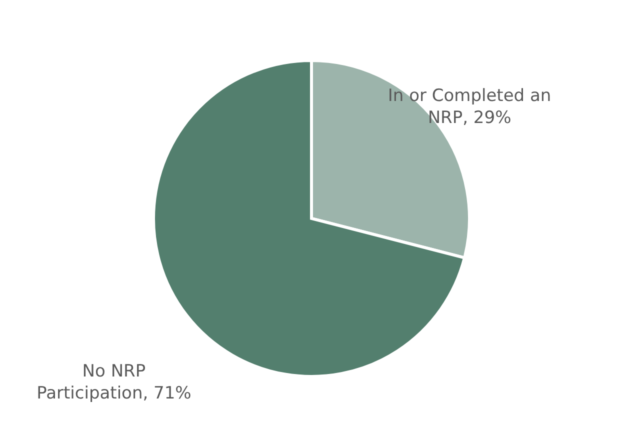 The height and width of the screenshot is (437, 623). Describe the element at coordinates (470, 107) in the screenshot. I see `slice-label: In or Completed an NRP, 29%` at that location.